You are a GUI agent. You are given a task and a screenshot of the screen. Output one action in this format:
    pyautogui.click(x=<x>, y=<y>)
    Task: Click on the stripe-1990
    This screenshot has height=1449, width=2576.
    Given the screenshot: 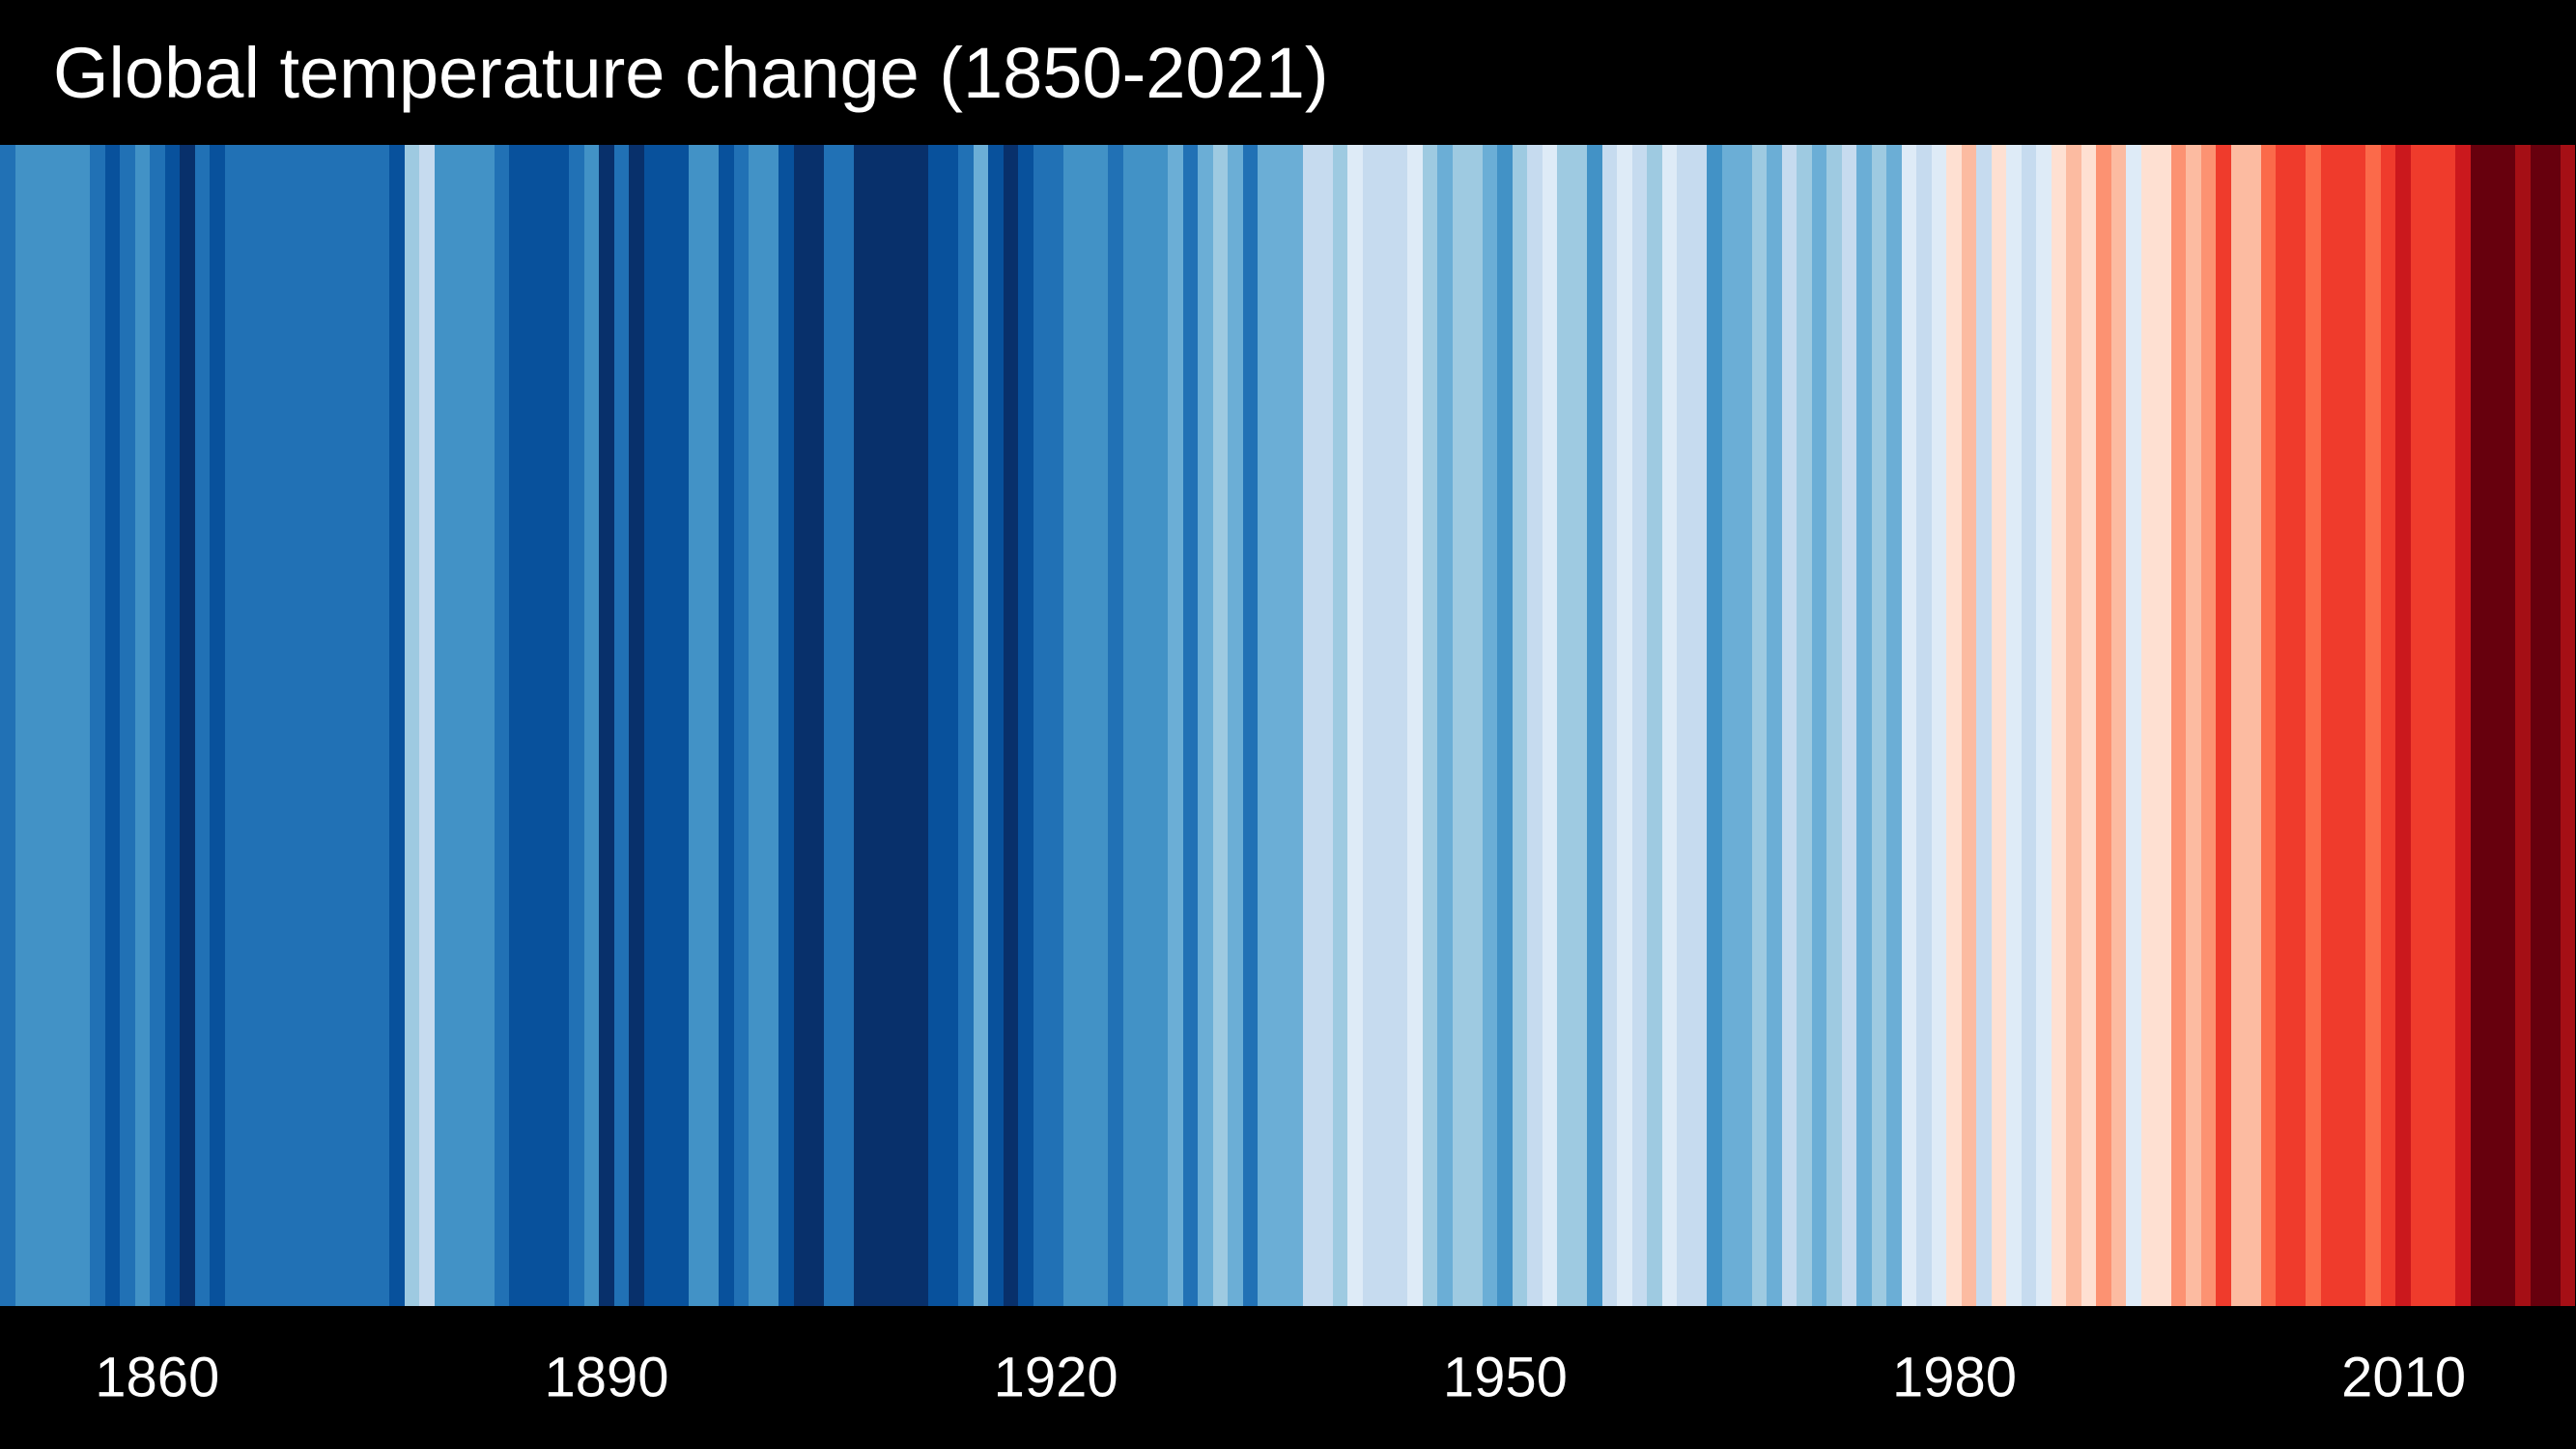 What is the action you would take?
    pyautogui.click(x=2103, y=725)
    